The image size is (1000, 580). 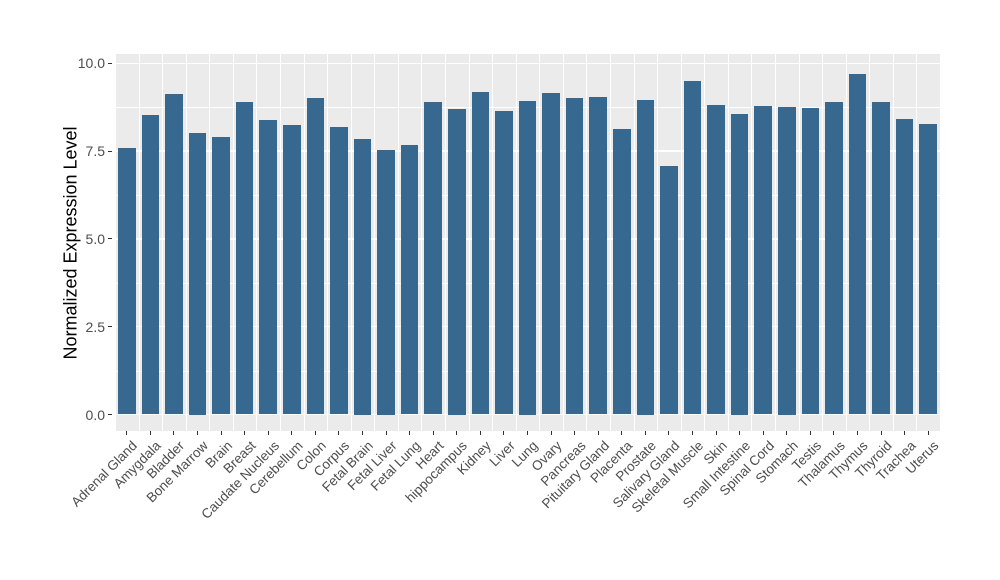 What do you see at coordinates (95, 151) in the screenshot?
I see `y-tick-label: 7.5` at bounding box center [95, 151].